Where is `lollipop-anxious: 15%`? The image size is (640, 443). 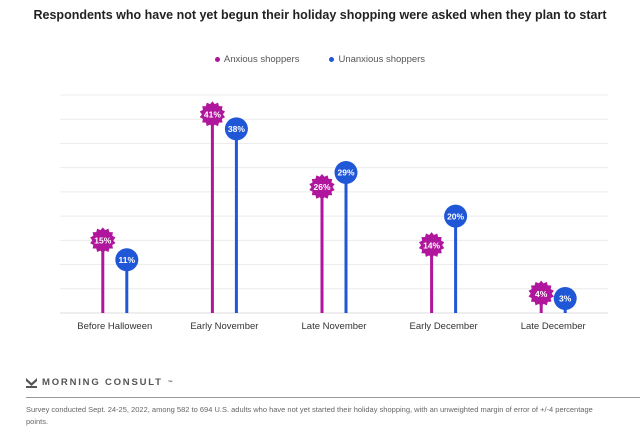
lollipop-anxious: 15% is located at coordinates (103, 270).